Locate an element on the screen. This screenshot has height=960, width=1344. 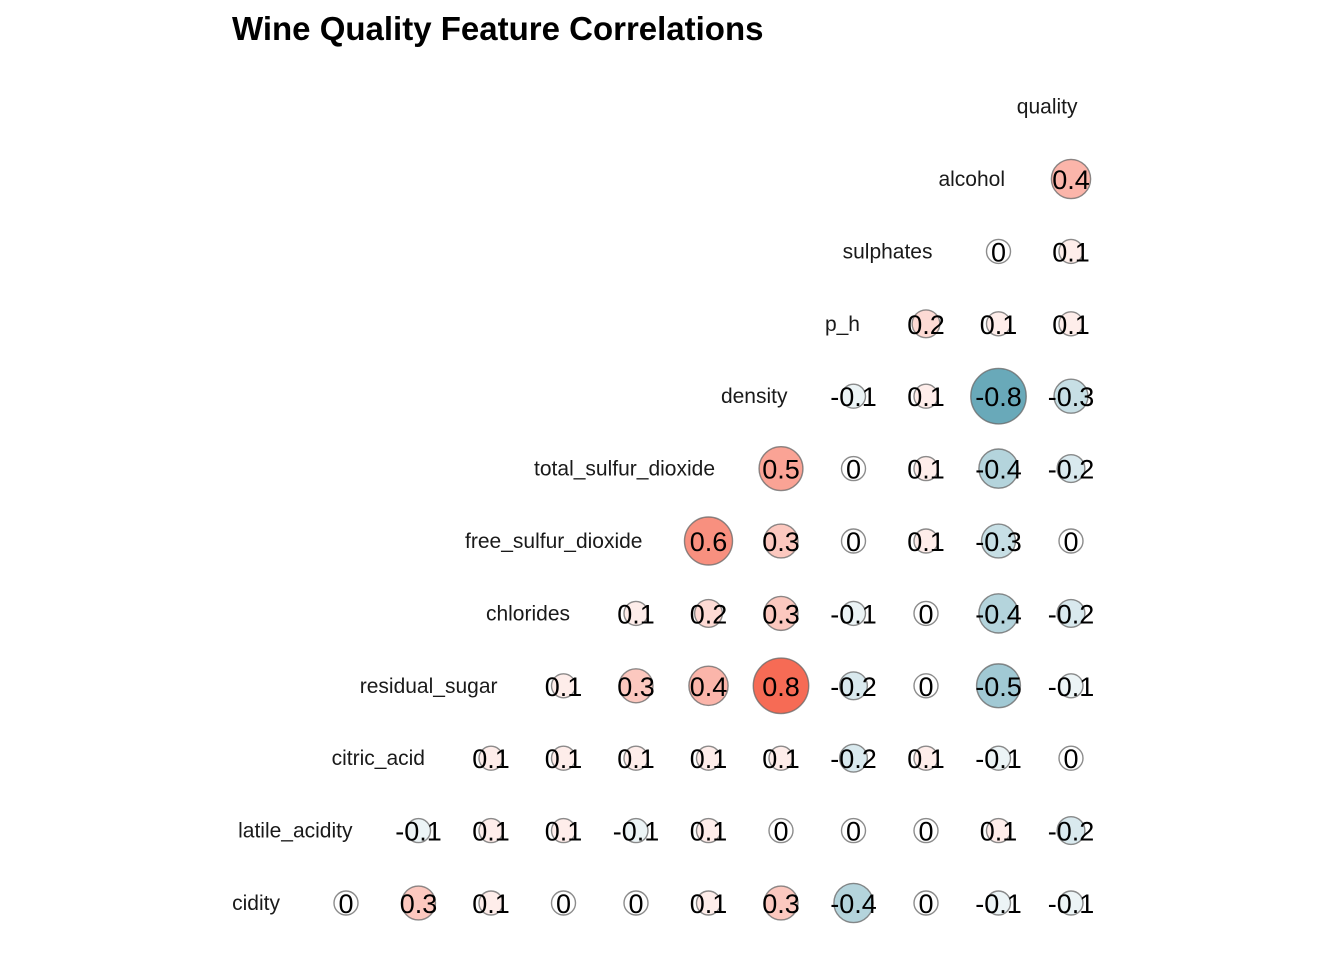
cell-cidity-chlorides: 0 is located at coordinates (563, 904).